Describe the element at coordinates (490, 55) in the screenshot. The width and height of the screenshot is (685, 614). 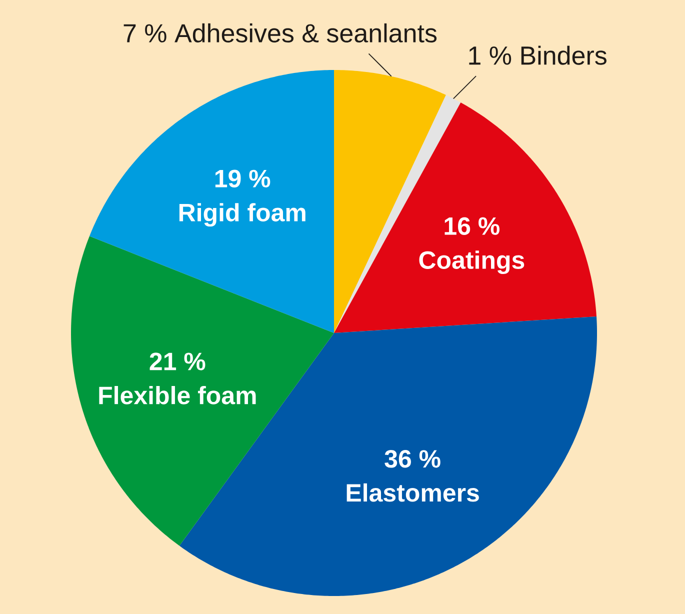
I see `data-label: 1 %` at that location.